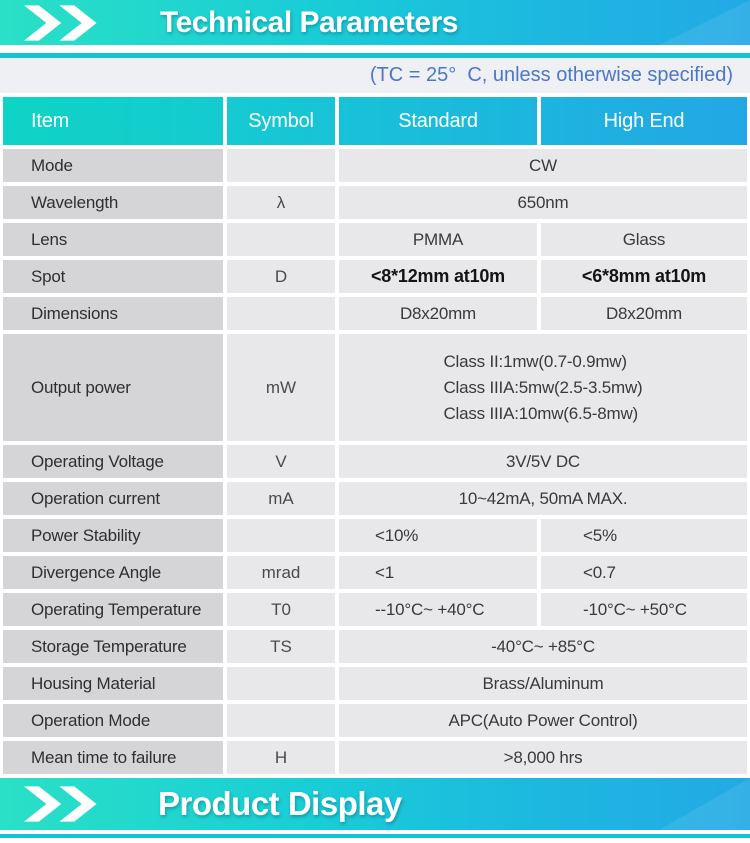 This screenshot has width=750, height=843. Describe the element at coordinates (438, 276) in the screenshot. I see `value-cell: <8*12mm at10m` at that location.